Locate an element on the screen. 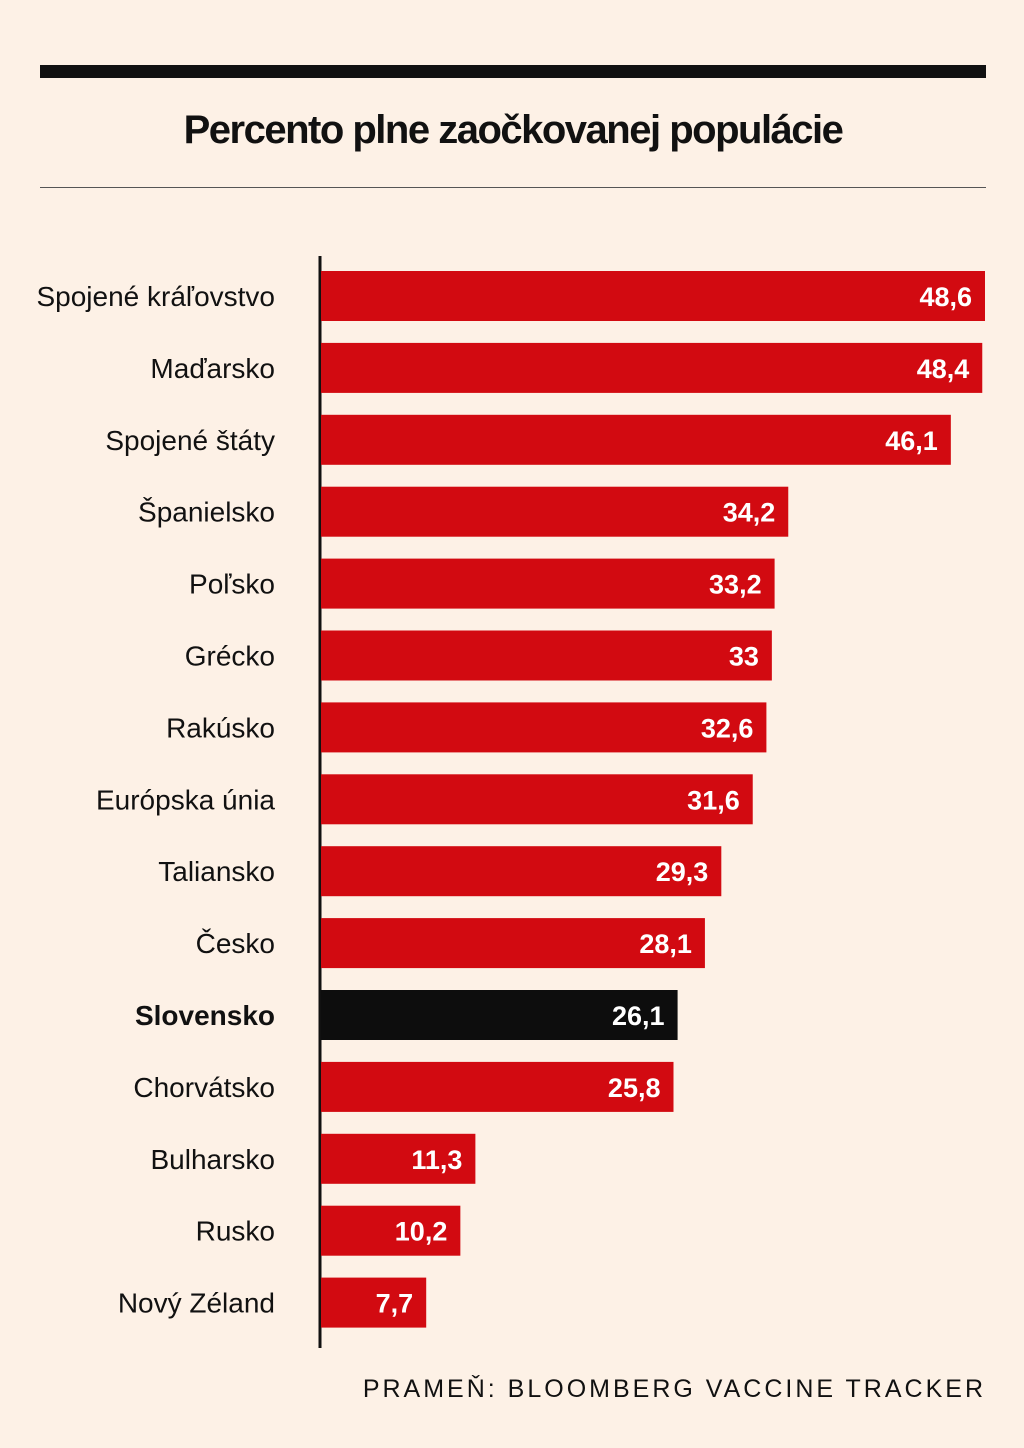 The height and width of the screenshot is (1448, 1024). value-label: 25,8 is located at coordinates (634, 1088).